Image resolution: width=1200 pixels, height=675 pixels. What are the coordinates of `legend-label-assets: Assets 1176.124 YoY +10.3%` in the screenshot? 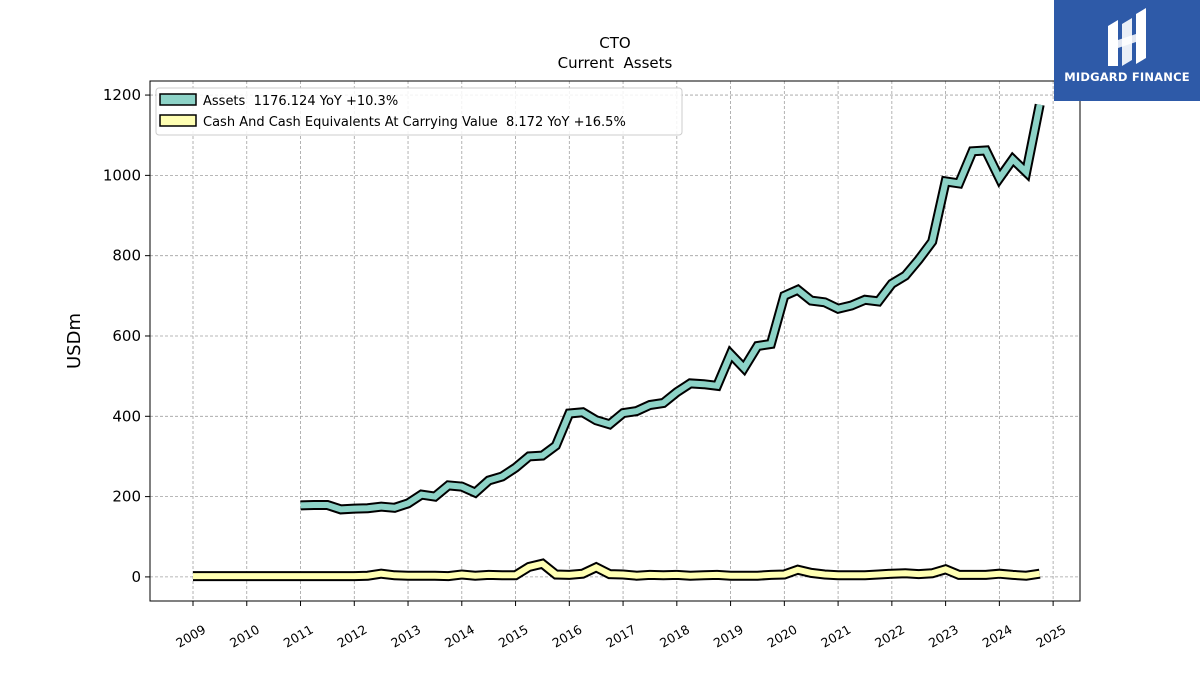 It's located at (300, 101).